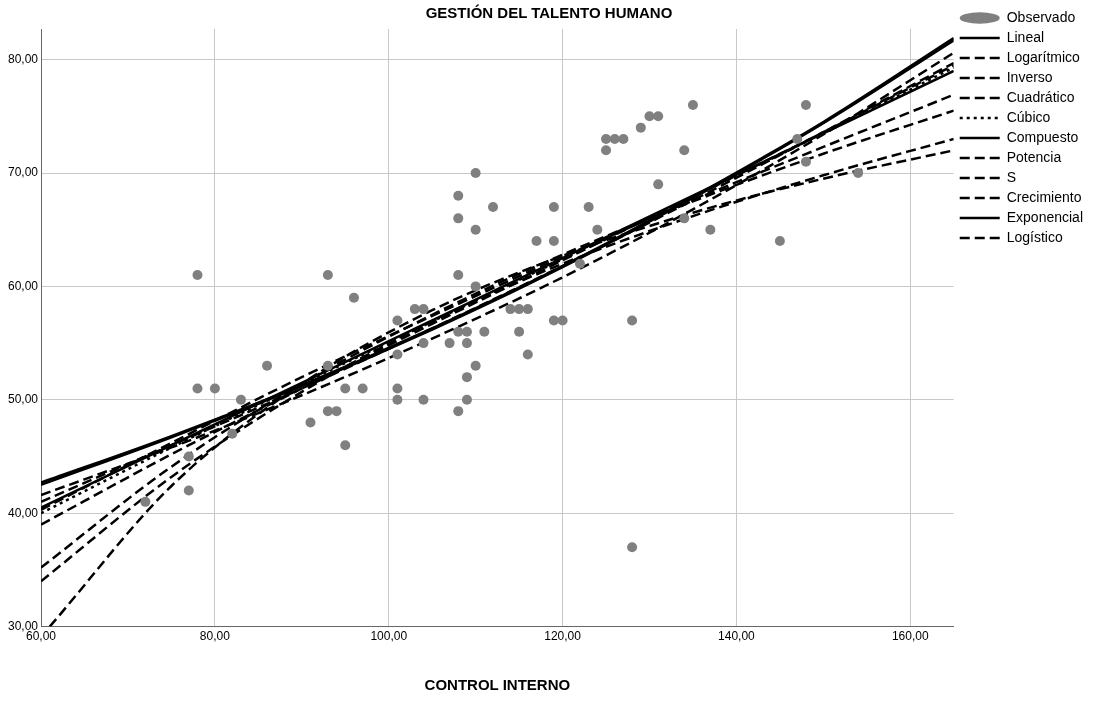  Describe the element at coordinates (497, 685) in the screenshot. I see `x-axis-title: CONTROL INTERNO` at that location.